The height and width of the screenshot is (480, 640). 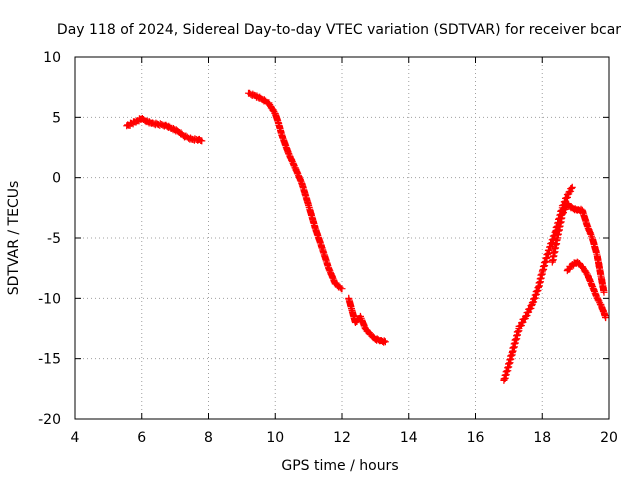 I want to click on x-tick-label: 12, so click(x=342, y=438).